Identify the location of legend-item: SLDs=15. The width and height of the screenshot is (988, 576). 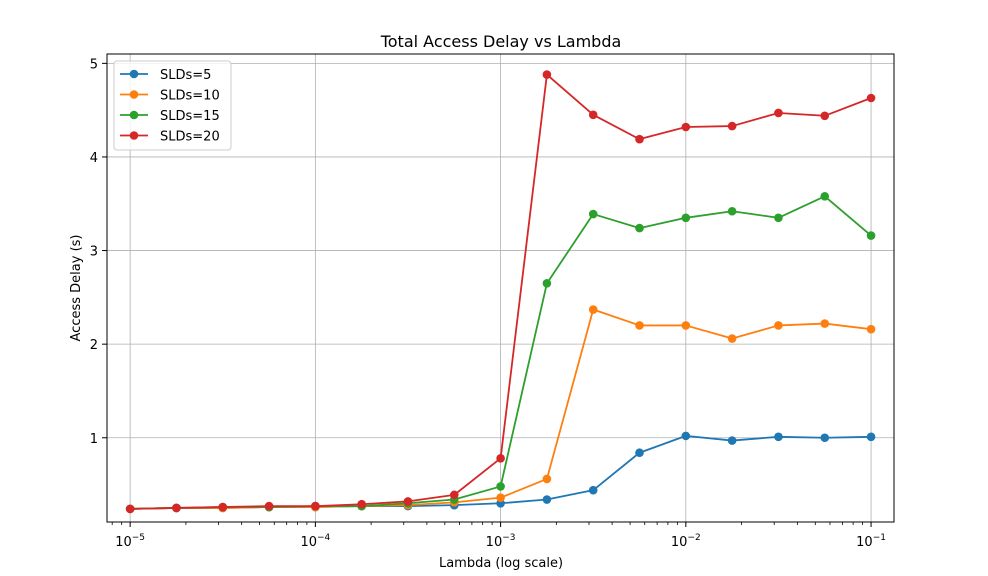
(170, 116).